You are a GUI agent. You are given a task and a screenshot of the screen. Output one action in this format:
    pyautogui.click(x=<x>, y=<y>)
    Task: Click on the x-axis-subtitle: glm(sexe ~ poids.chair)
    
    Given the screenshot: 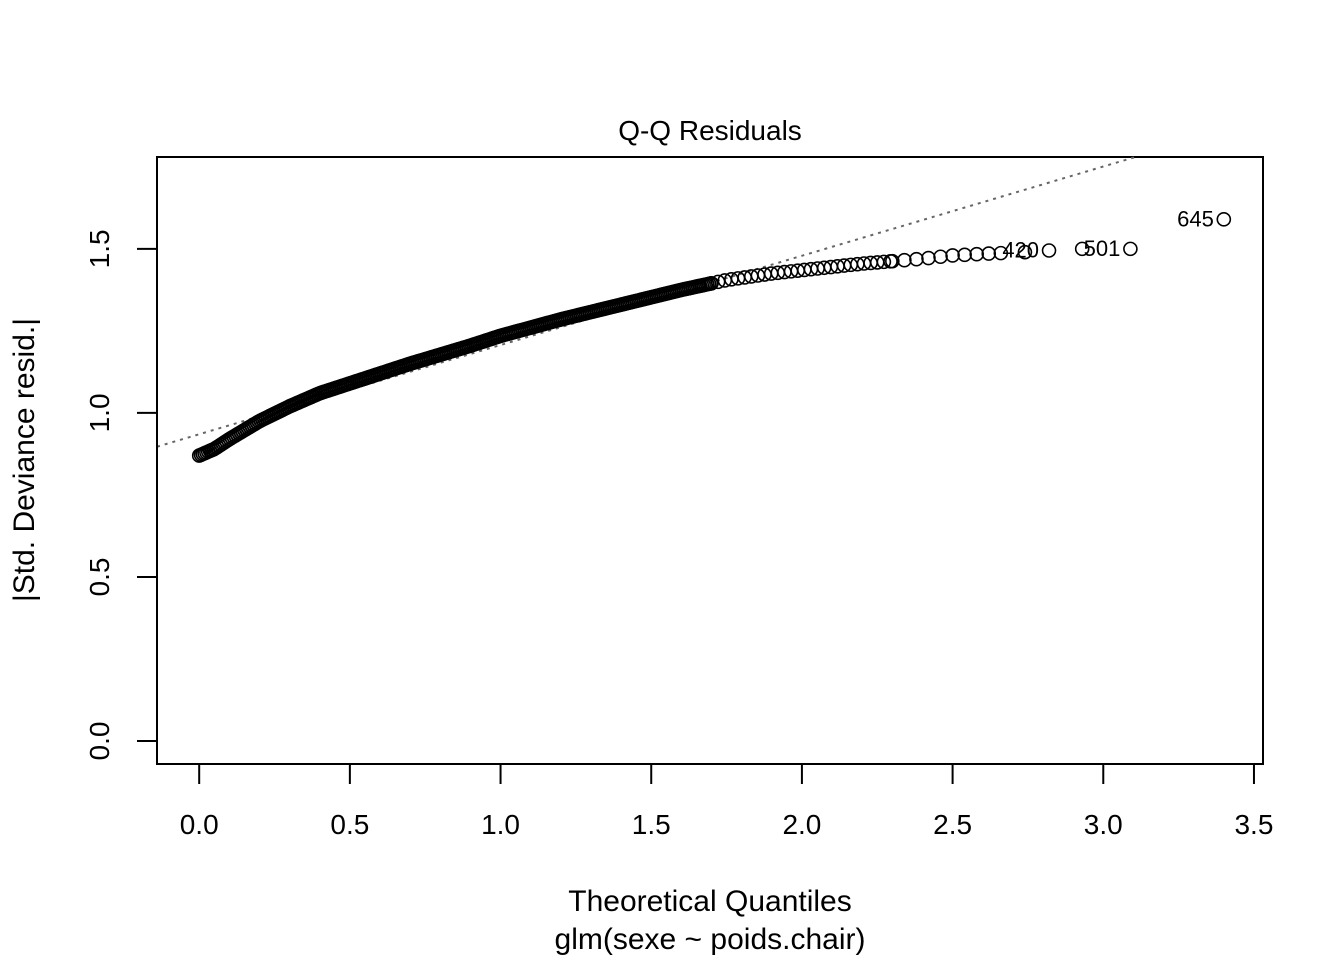 What is the action you would take?
    pyautogui.click(x=710, y=939)
    